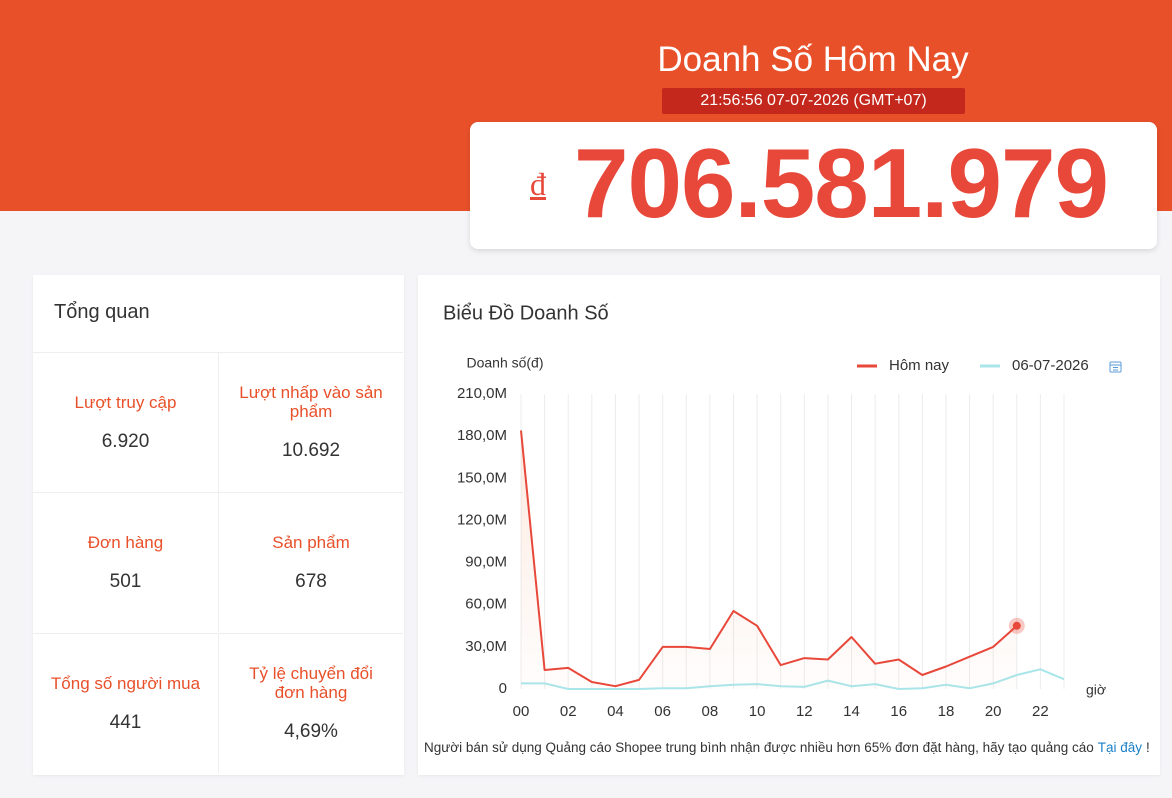 The width and height of the screenshot is (1172, 798). What do you see at coordinates (1050, 365) in the screenshot?
I see `legend-label: 06-07-2026` at bounding box center [1050, 365].